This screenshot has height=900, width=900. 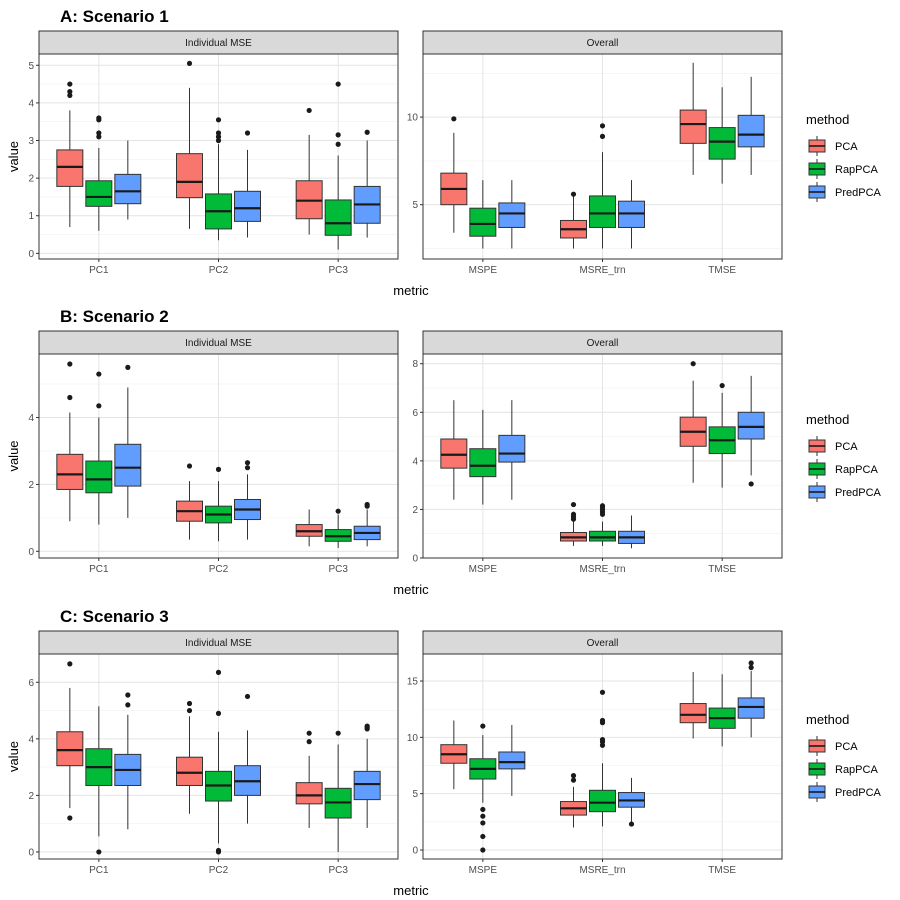 I want to click on box-rappca-pc1, so click(x=99, y=780).